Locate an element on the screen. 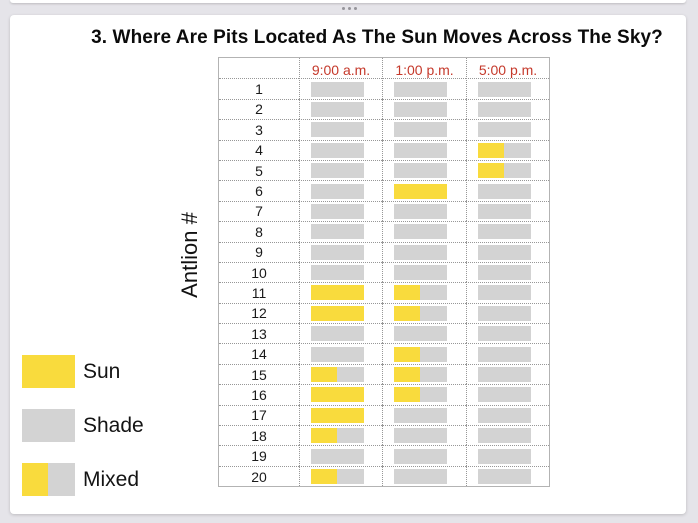 This screenshot has width=698, height=523. antlion-number: 8 is located at coordinates (259, 231).